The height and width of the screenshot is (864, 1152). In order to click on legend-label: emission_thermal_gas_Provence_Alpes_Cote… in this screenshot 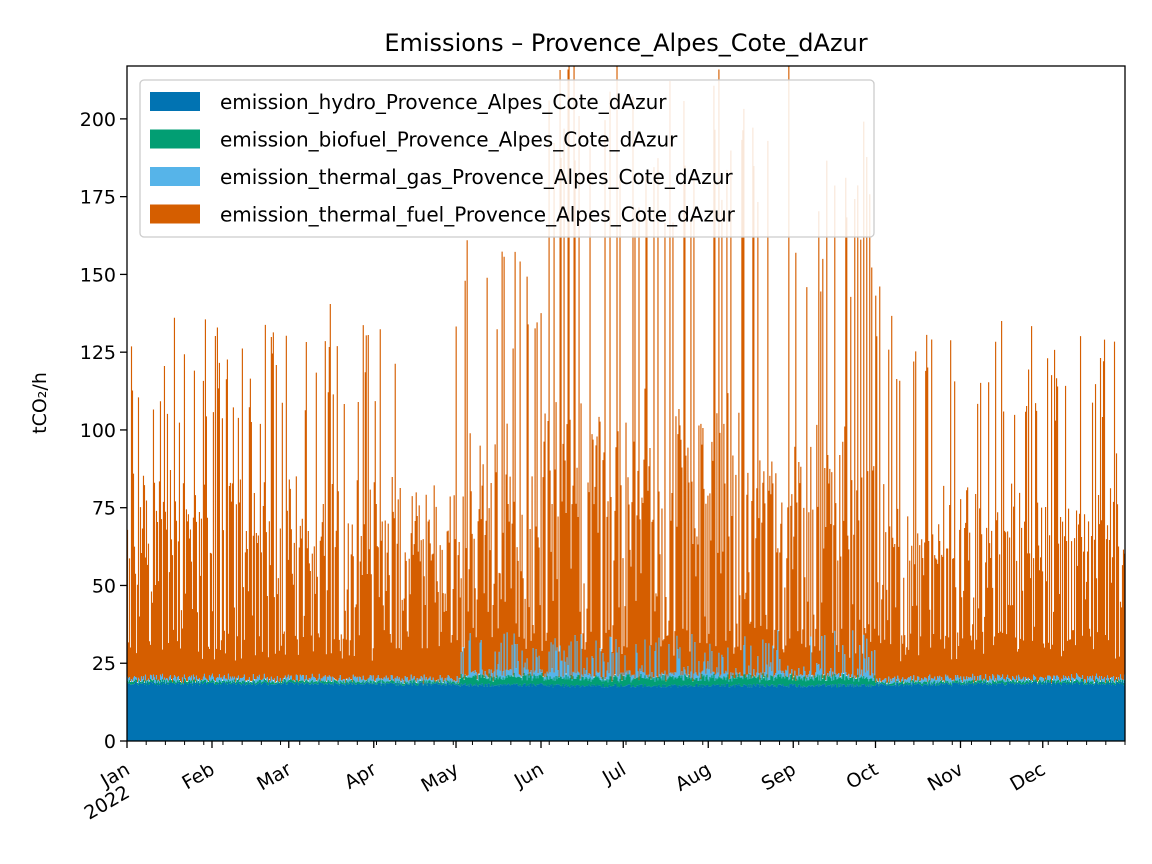, I will do `click(476, 177)`.